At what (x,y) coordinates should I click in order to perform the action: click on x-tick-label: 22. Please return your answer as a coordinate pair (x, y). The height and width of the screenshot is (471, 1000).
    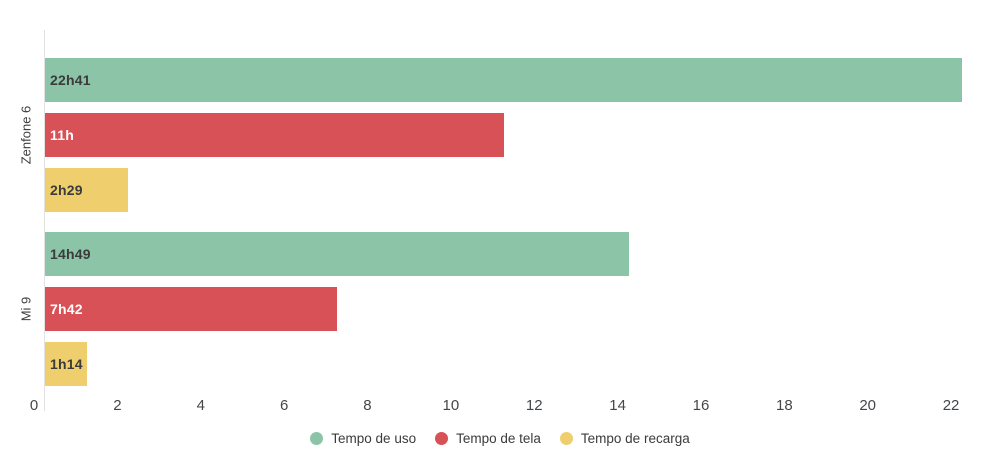
    Looking at the image, I should click on (951, 405).